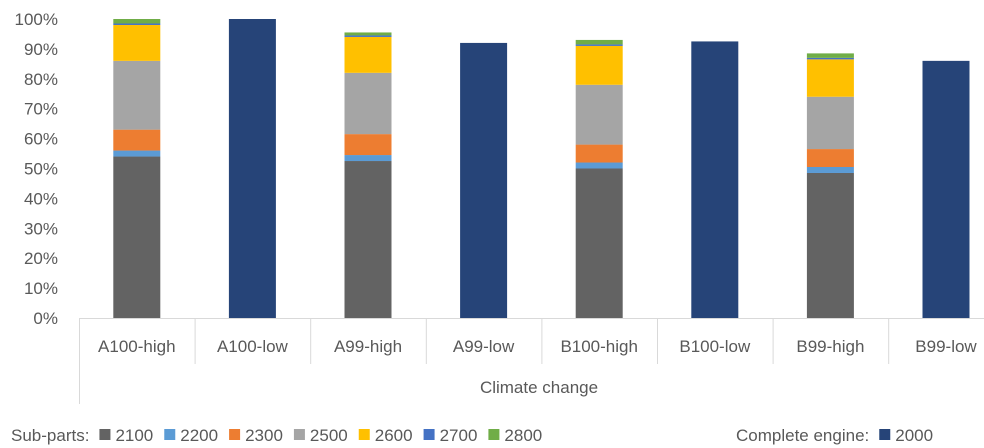  Describe the element at coordinates (599, 42) in the screenshot. I see `bar-segment-2800-B100-high` at that location.